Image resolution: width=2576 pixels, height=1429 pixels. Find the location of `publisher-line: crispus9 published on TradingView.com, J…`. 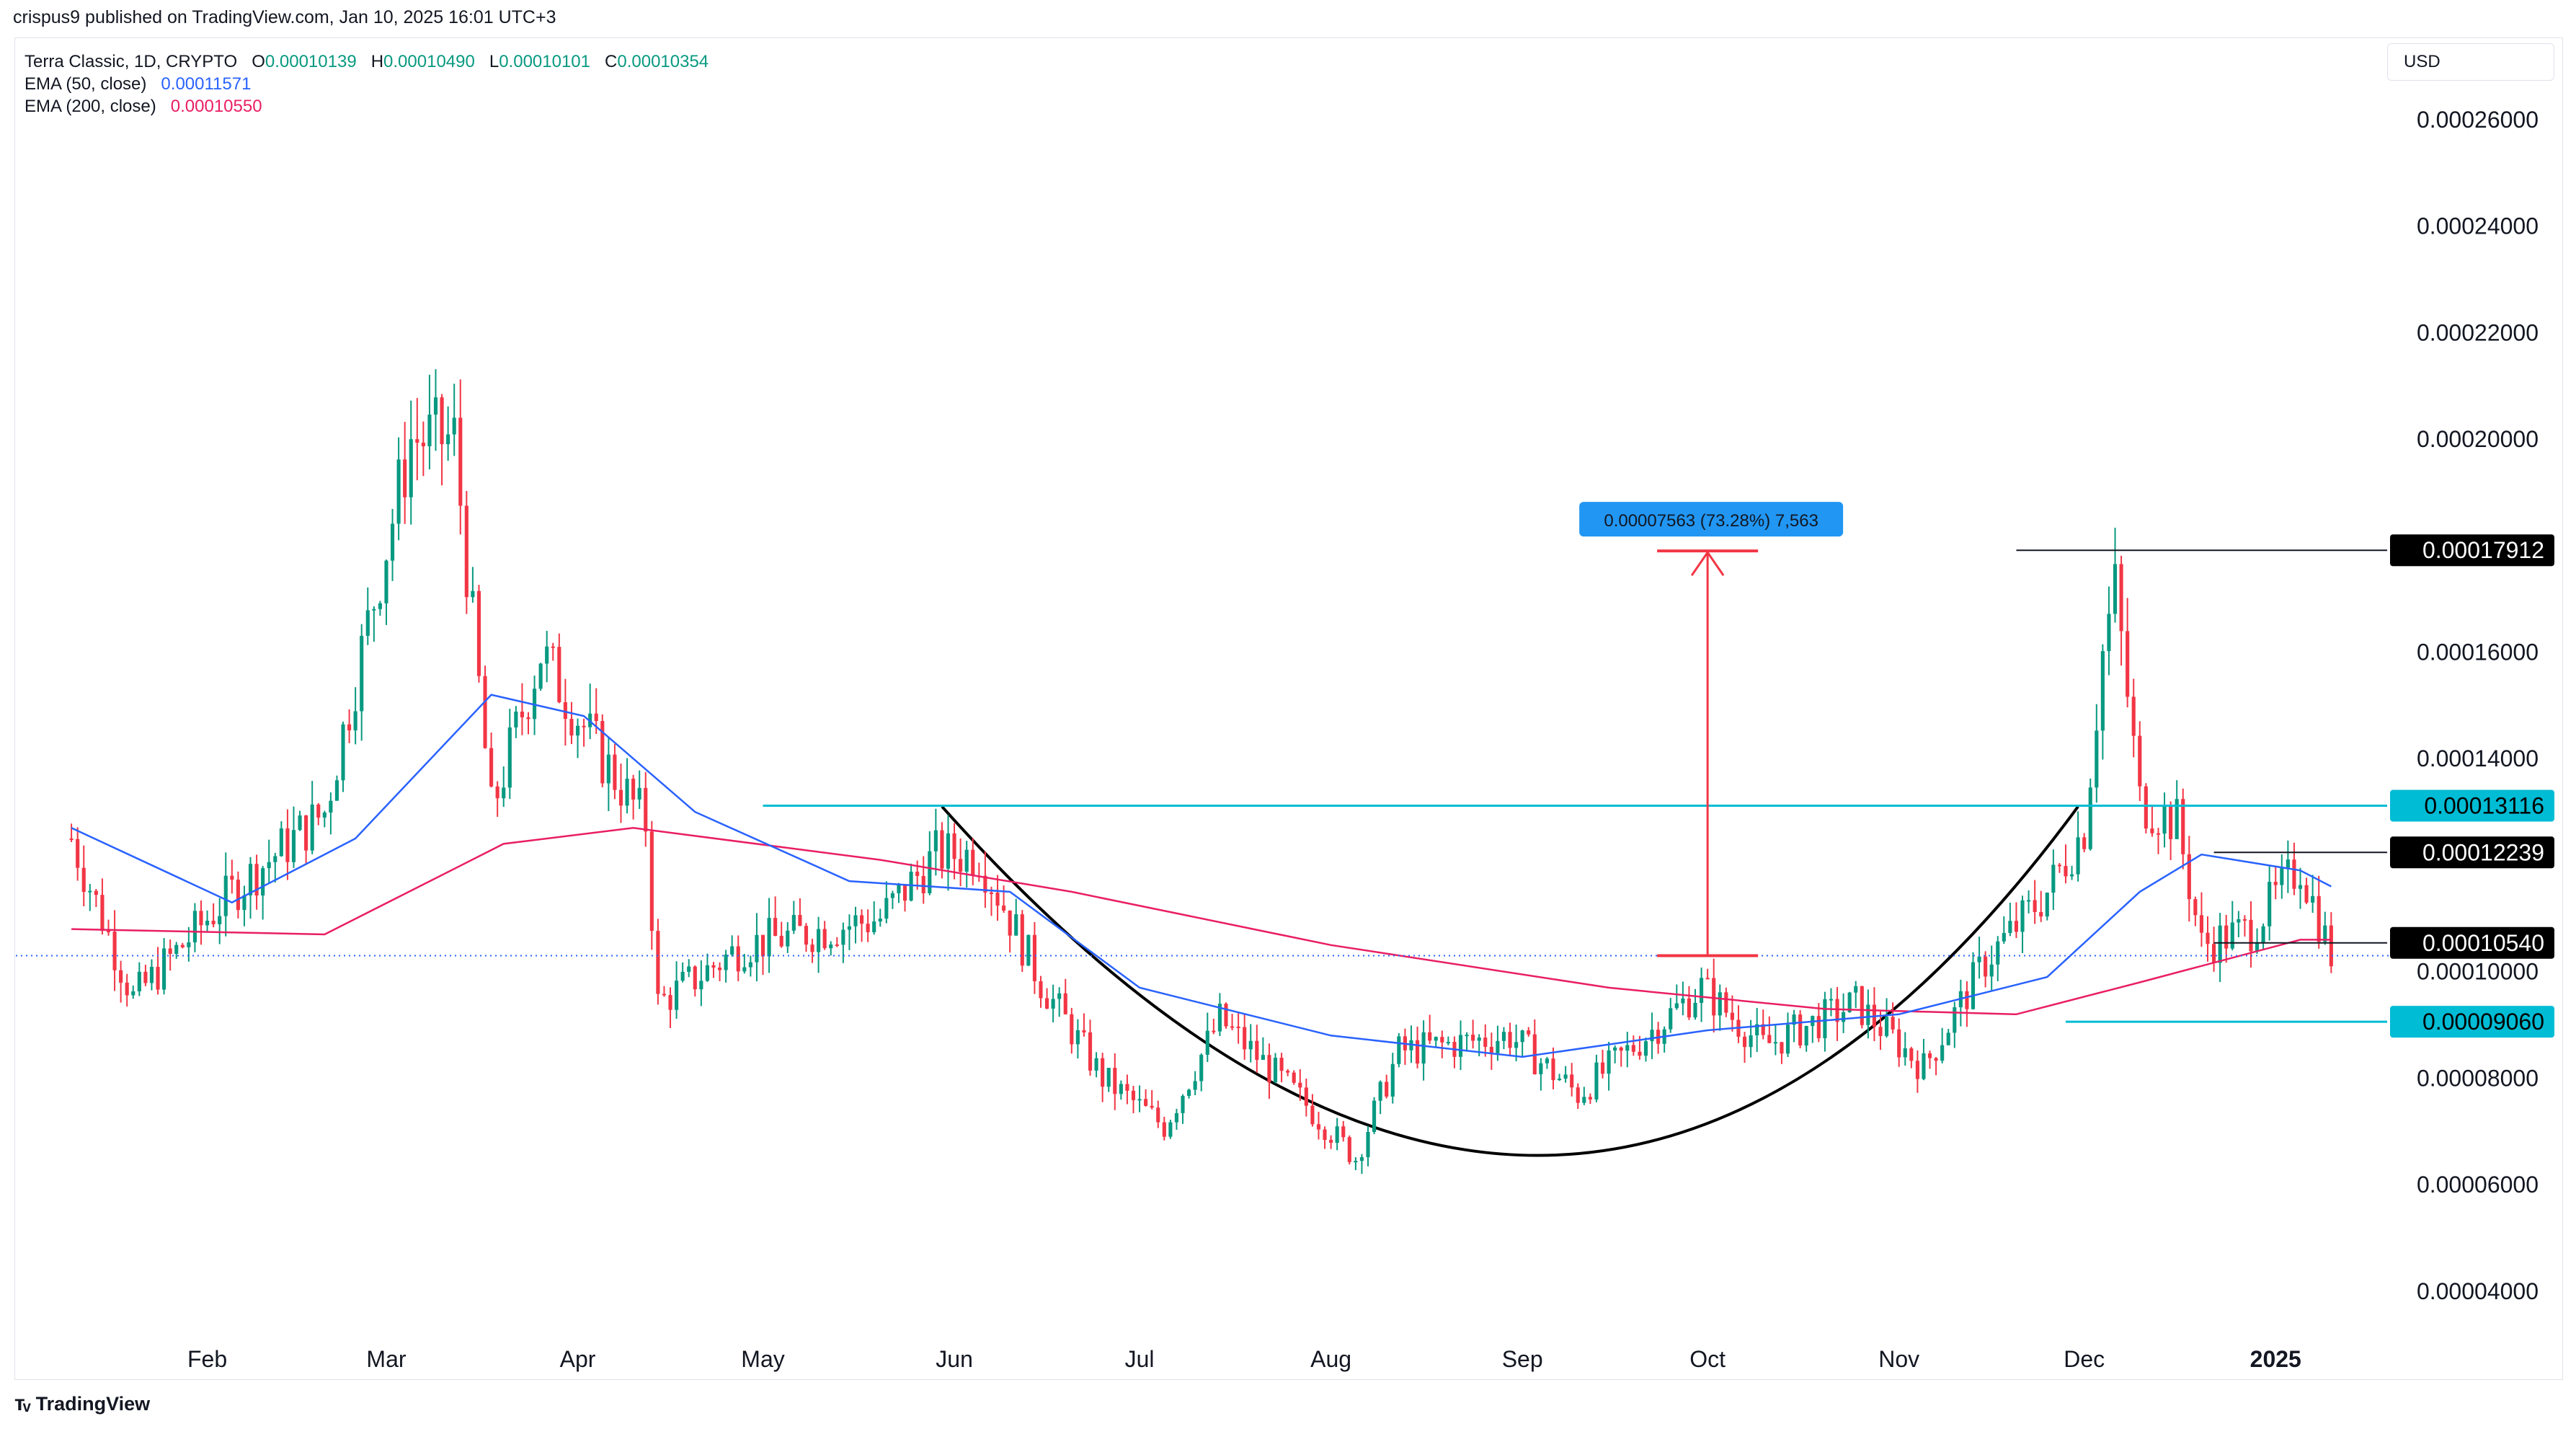

publisher-line: crispus9 published on TradingView.com, J… is located at coordinates (284, 17).